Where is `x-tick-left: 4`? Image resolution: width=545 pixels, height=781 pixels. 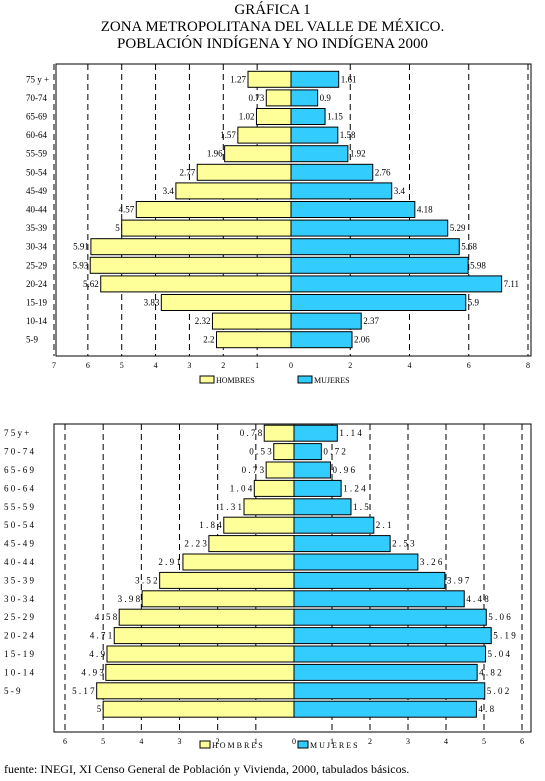
x-tick-left: 4 is located at coordinates (141, 741).